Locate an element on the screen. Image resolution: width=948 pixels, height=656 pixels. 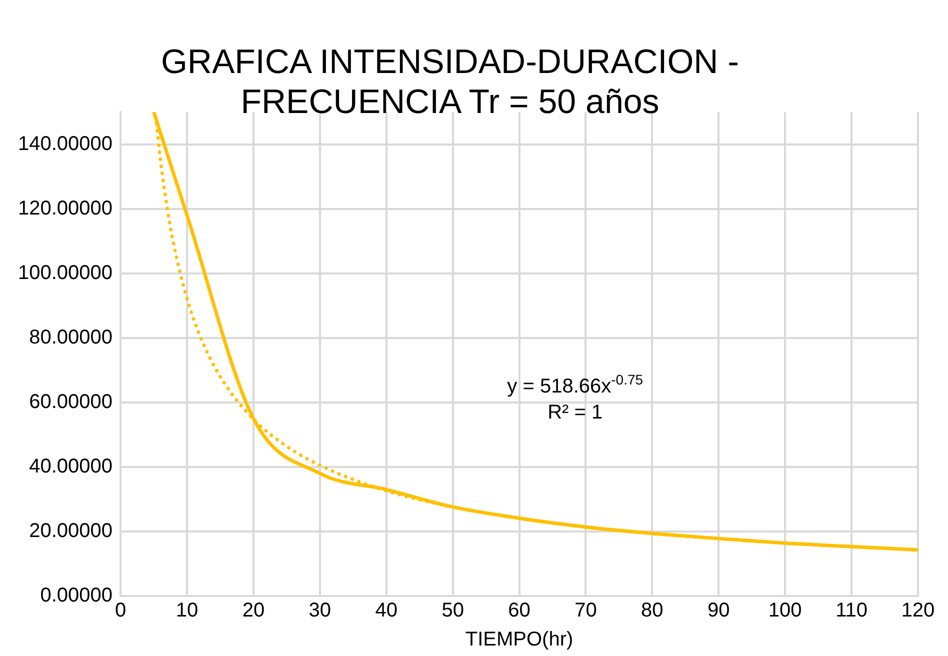
y-tick-label: 80.00000 is located at coordinates (71, 337).